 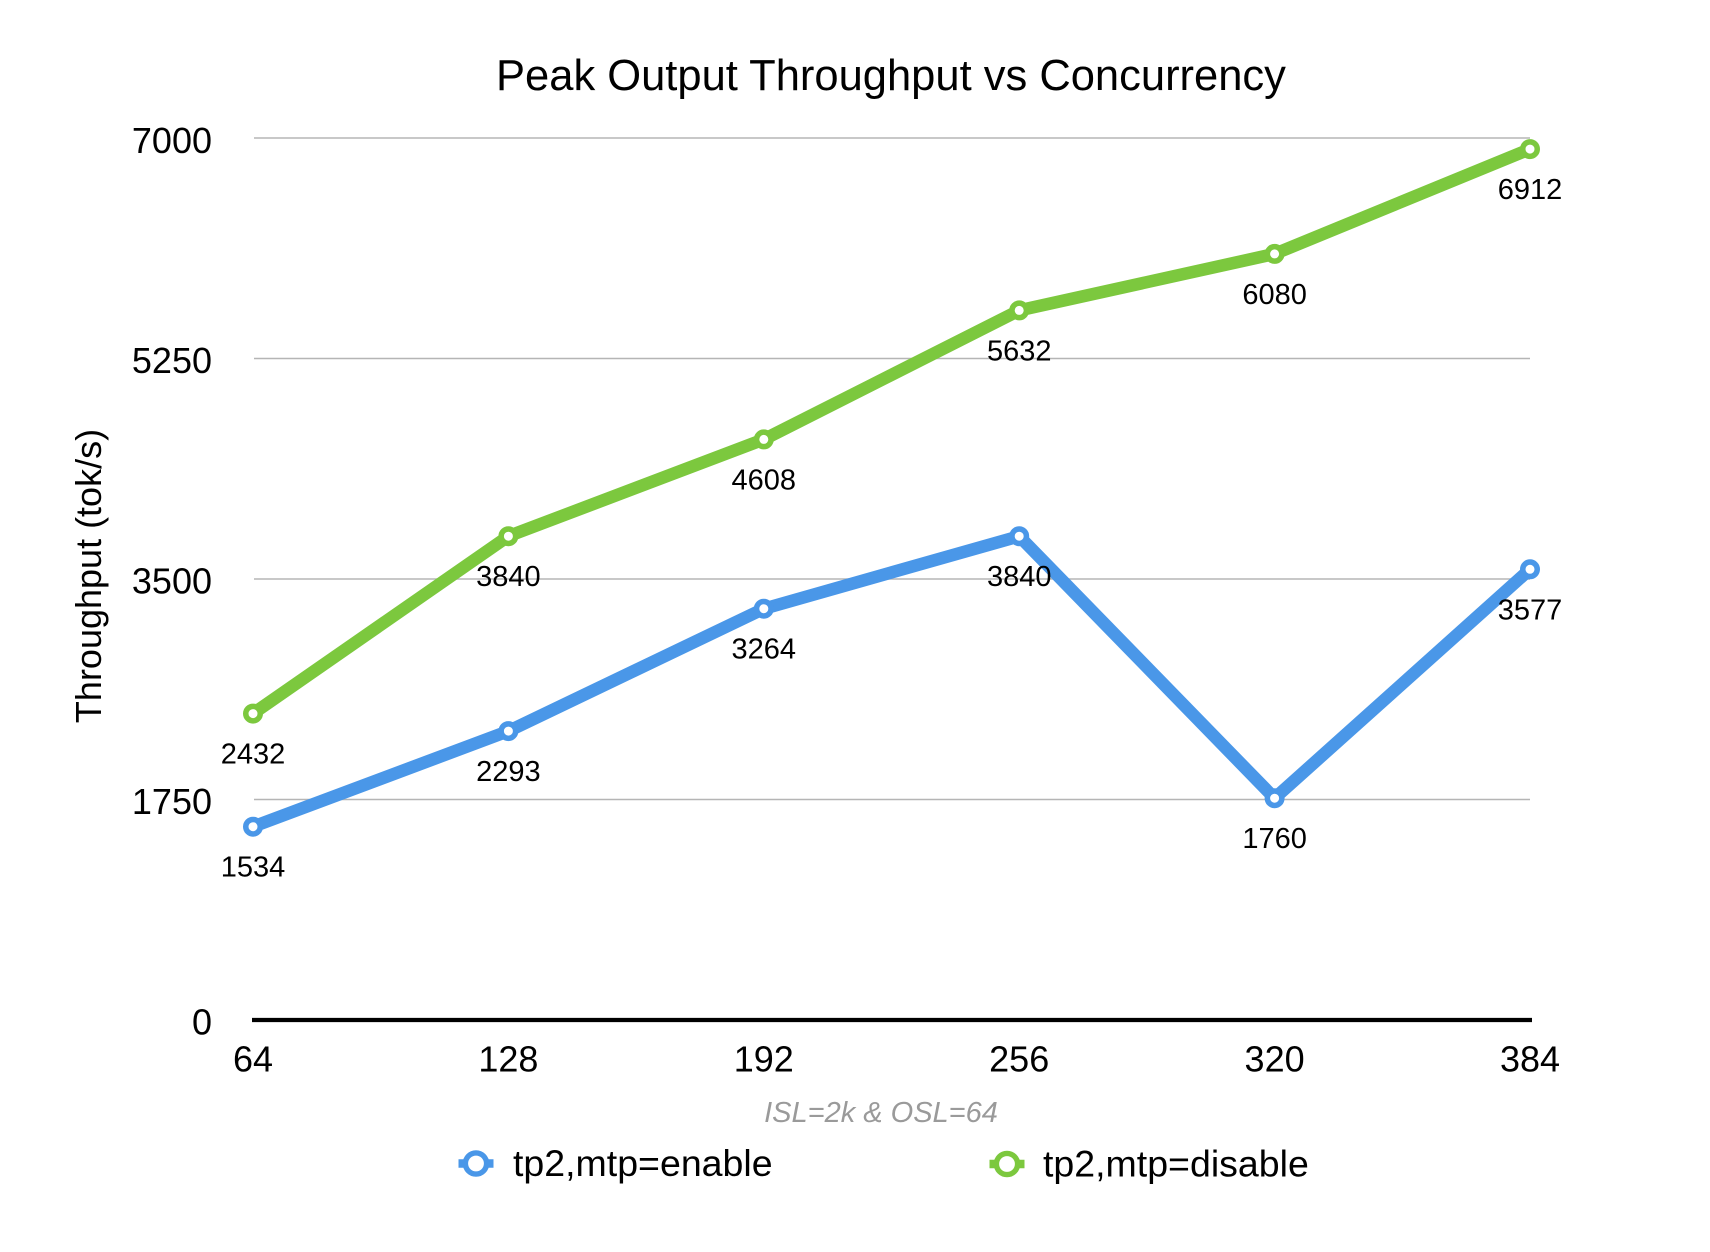 What do you see at coordinates (172, 140) in the screenshot?
I see `svg-text: 7000` at bounding box center [172, 140].